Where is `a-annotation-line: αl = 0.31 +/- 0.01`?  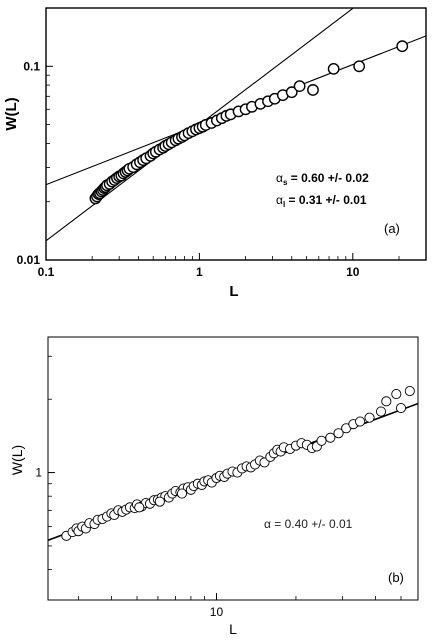
a-annotation-line: αl = 0.31 +/- 0.01 is located at coordinates (321, 201).